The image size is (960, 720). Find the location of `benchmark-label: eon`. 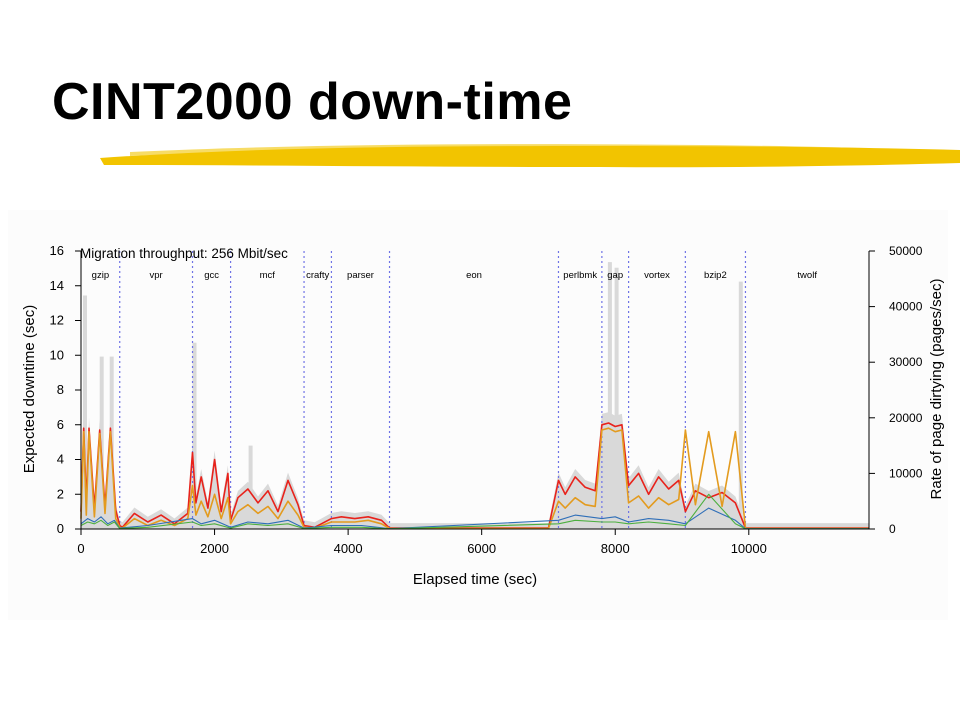

benchmark-label: eon is located at coordinates (474, 275).